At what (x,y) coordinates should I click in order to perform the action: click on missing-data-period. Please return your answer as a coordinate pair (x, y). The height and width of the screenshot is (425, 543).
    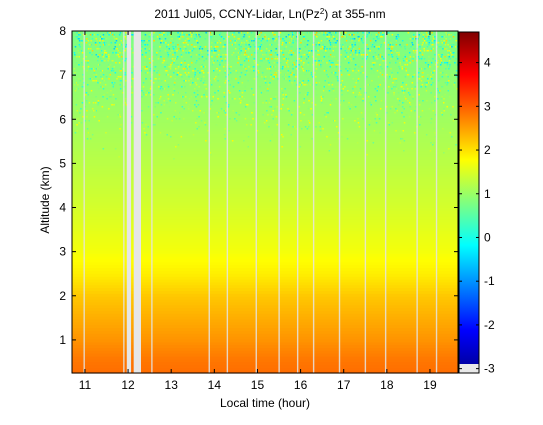
    Looking at the image, I should click on (137, 202).